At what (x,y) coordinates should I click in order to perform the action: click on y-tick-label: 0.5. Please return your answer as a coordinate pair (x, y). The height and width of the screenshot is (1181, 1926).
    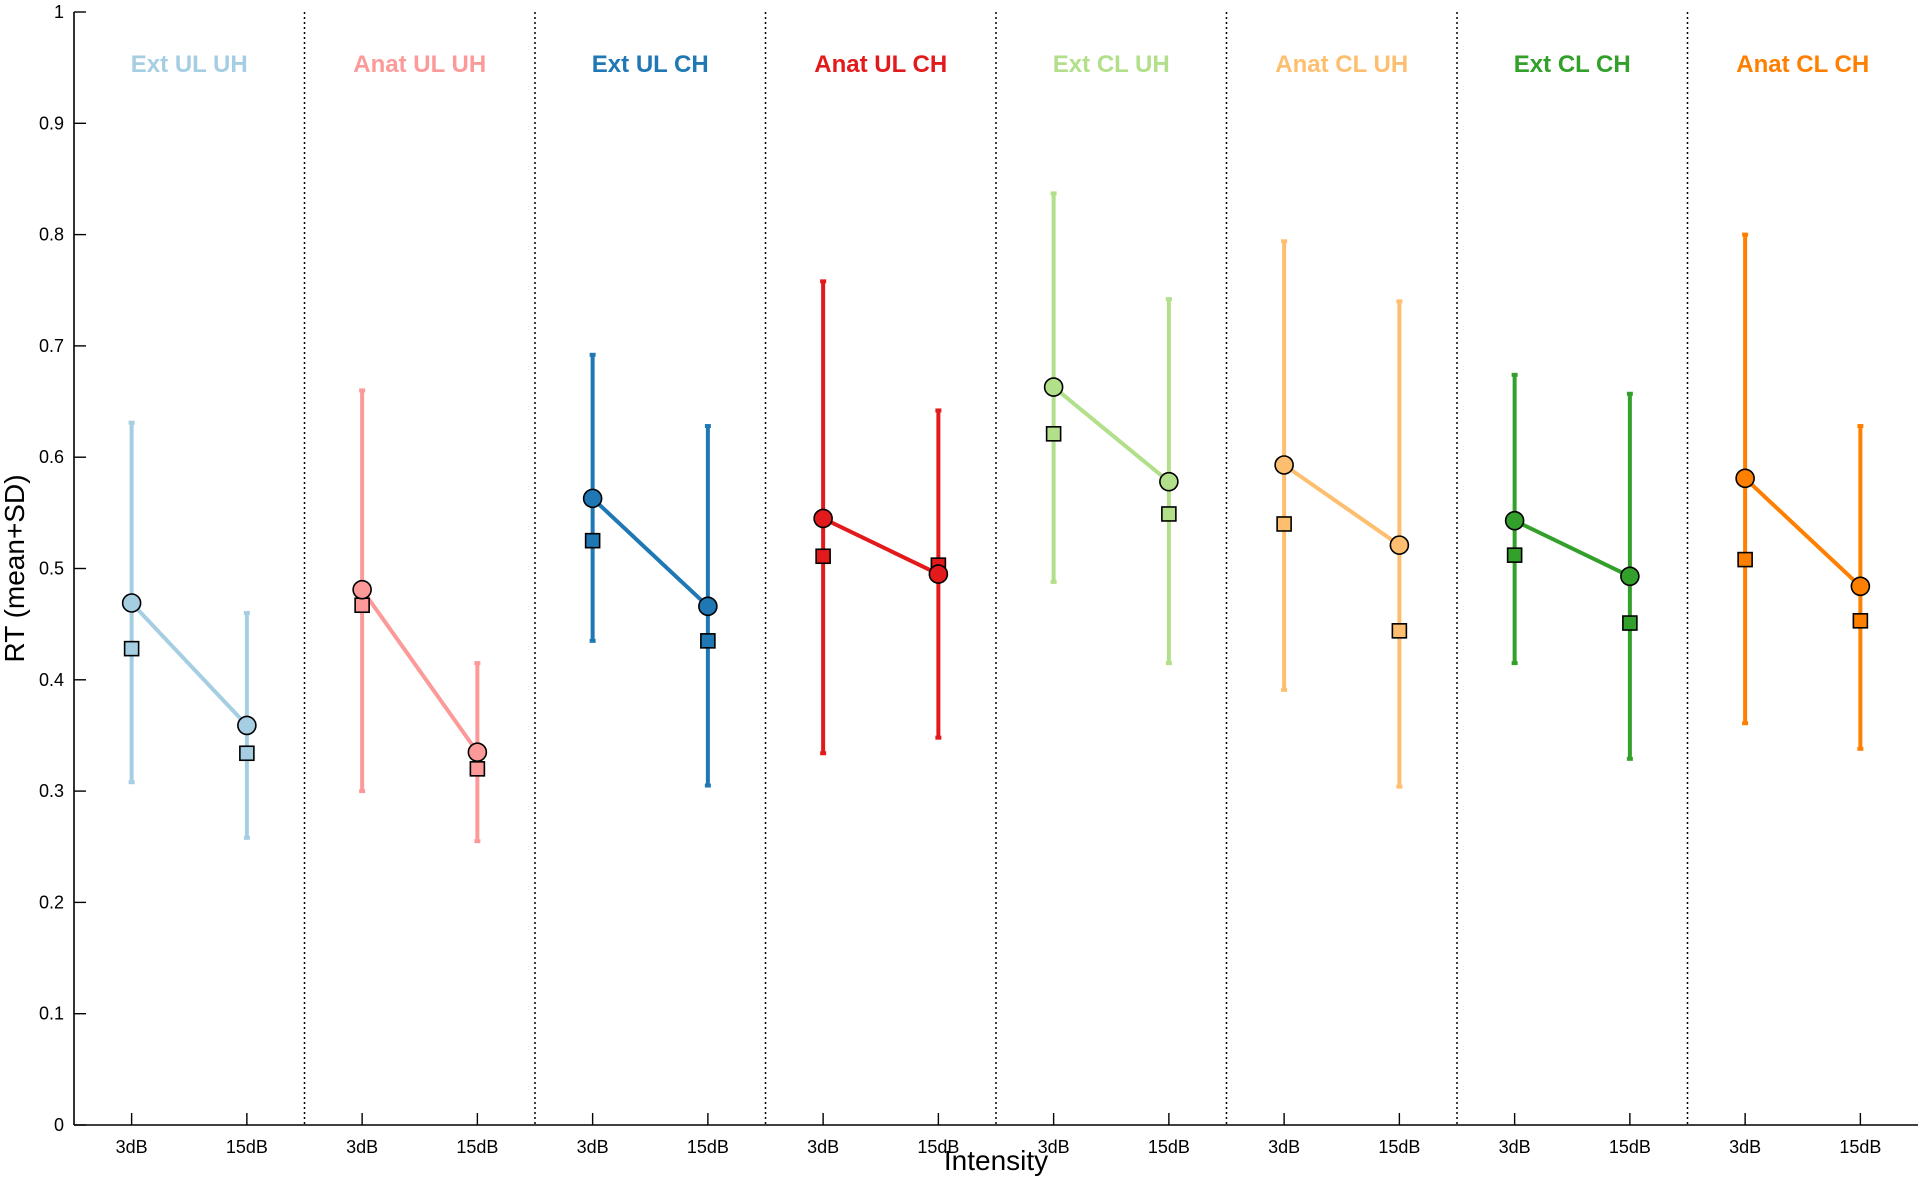
    Looking at the image, I should click on (51, 569).